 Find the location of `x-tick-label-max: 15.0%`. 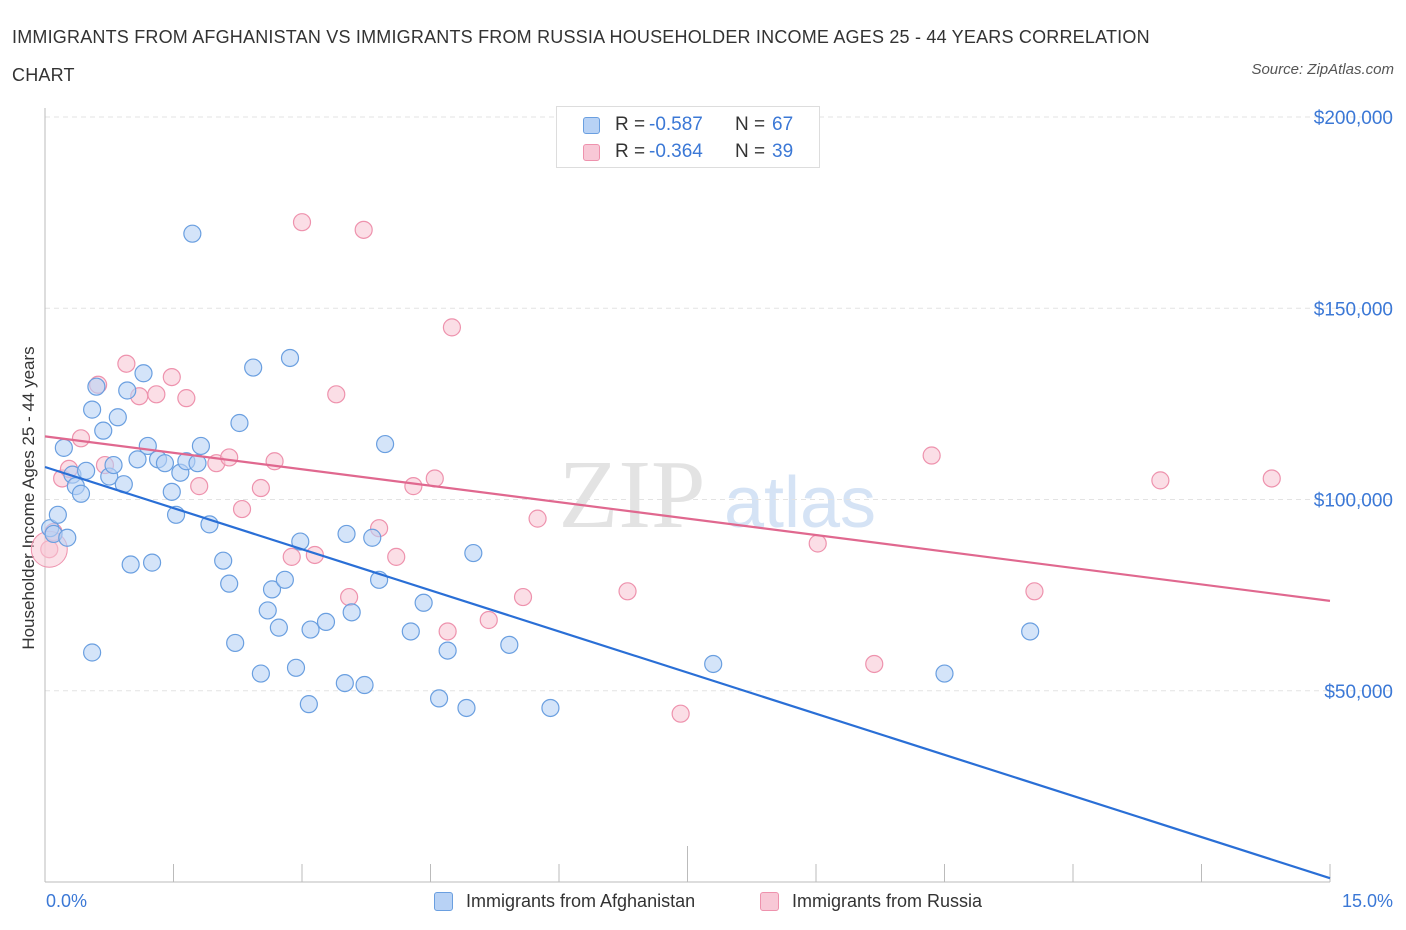

x-tick-label-max: 15.0% is located at coordinates (1367, 901).